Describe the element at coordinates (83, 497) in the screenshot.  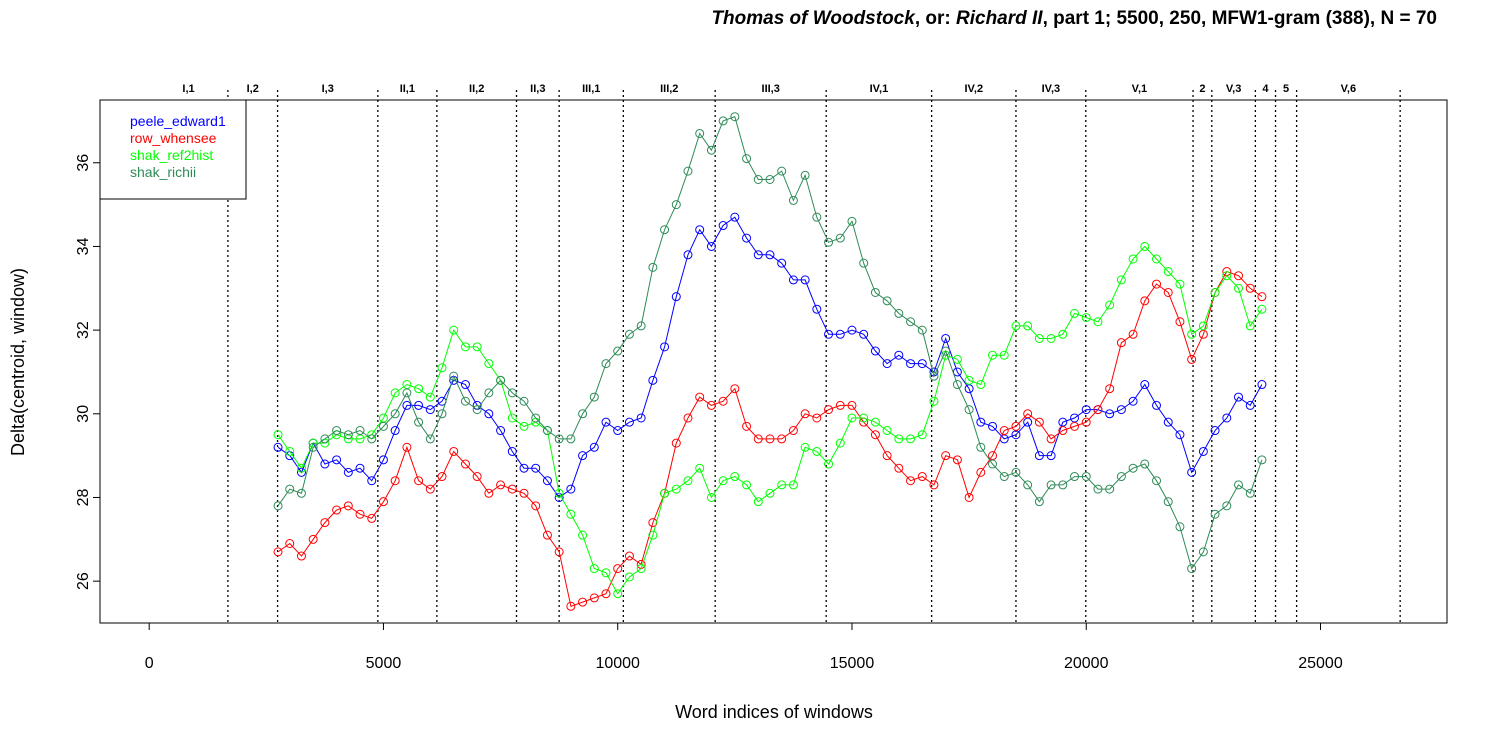
I see `y-tick-label: 28` at that location.